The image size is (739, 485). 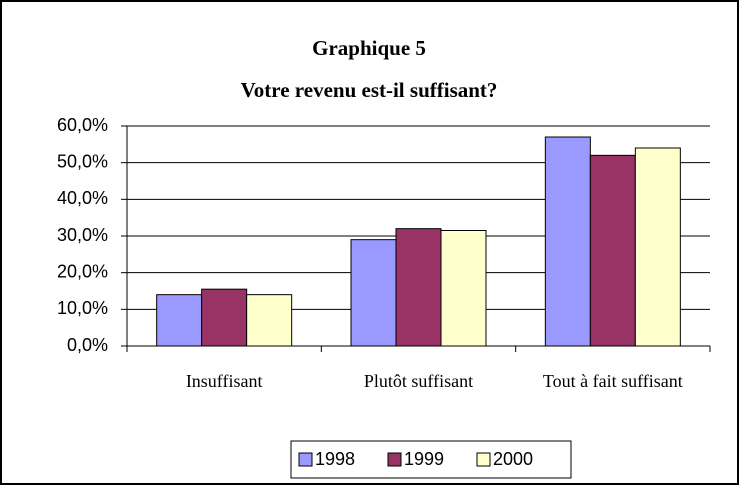 I want to click on legend-box, so click(x=431, y=459).